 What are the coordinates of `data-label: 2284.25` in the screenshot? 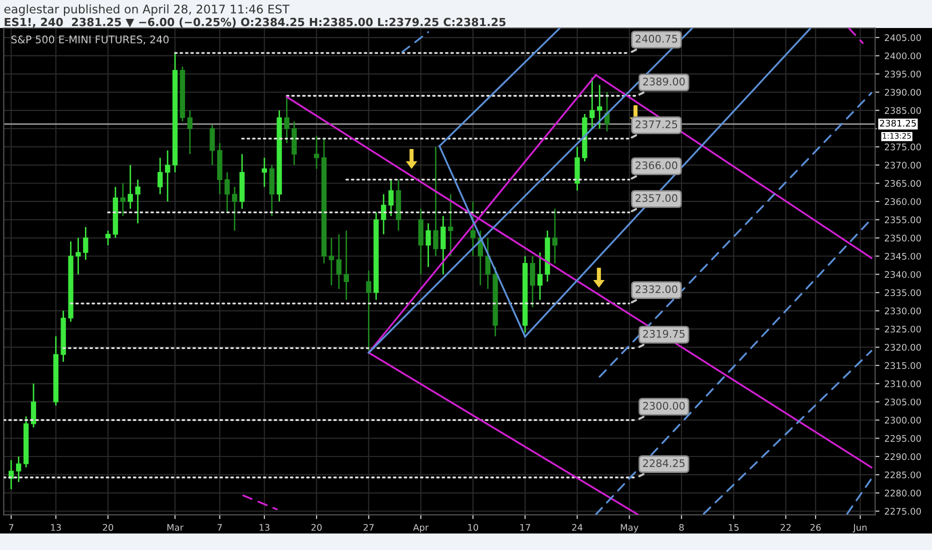 It's located at (664, 463).